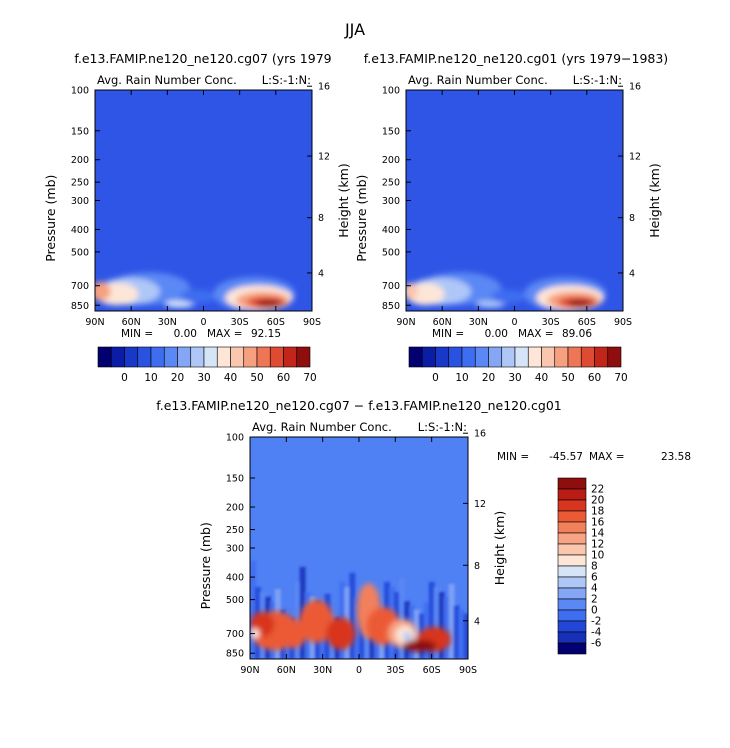 The image size is (730, 748). I want to click on colorbar-label: 60, so click(283, 378).